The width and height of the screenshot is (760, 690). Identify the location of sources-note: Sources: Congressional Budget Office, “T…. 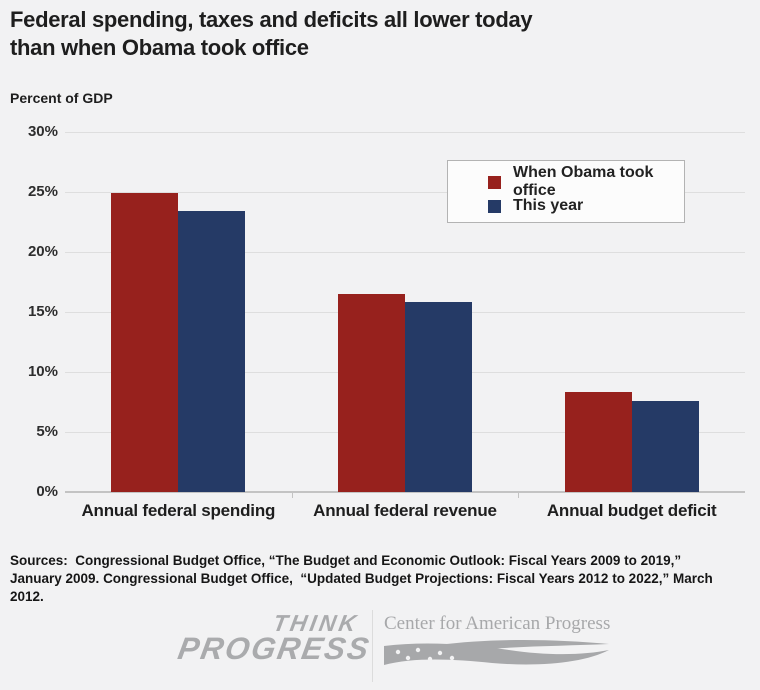
(363, 579).